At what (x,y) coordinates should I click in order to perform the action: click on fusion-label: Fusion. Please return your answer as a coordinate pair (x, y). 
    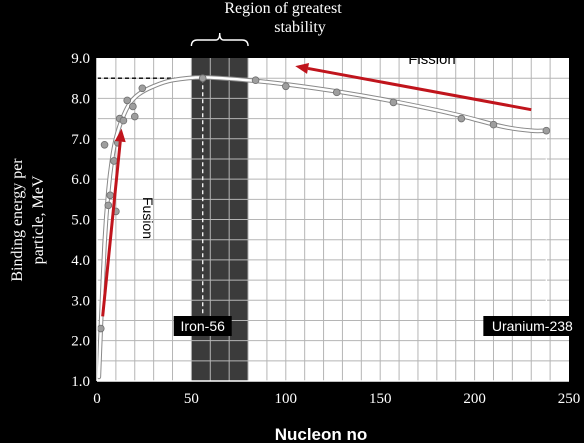
    Looking at the image, I should click on (148, 218).